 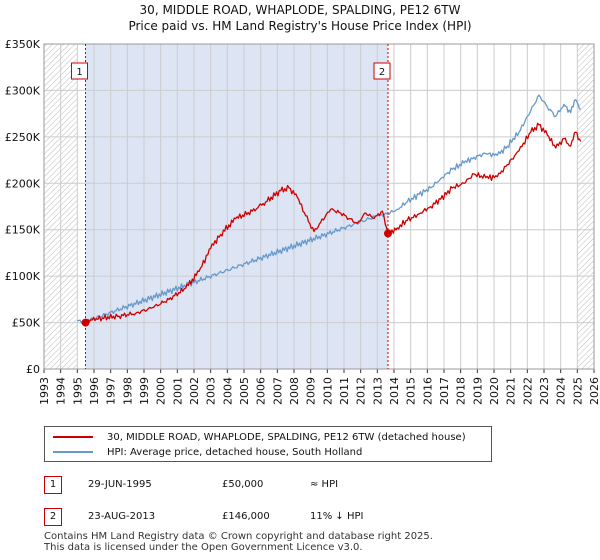 What do you see at coordinates (494, 391) in the screenshot?
I see `x-tick-label: 2020` at bounding box center [494, 391].